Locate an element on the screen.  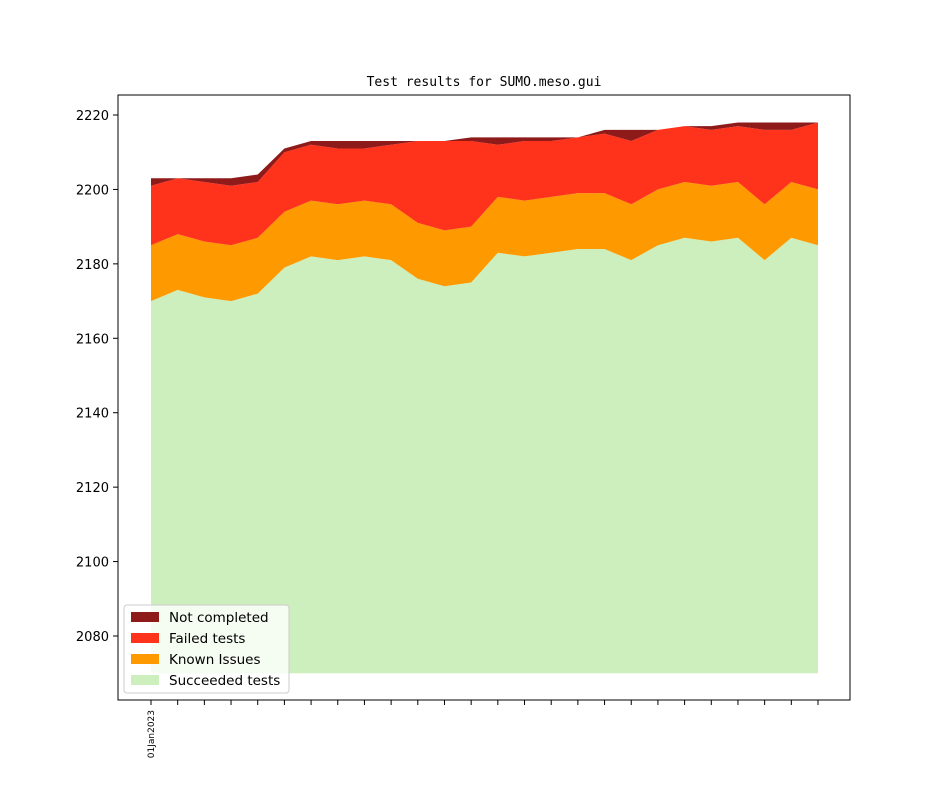
y-tick-label: 2180 is located at coordinates (92, 265).